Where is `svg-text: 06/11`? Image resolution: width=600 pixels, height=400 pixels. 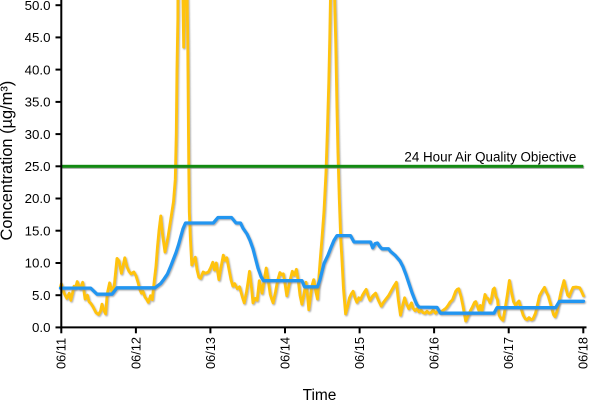 svg-text: 06/11 is located at coordinates (61, 353).